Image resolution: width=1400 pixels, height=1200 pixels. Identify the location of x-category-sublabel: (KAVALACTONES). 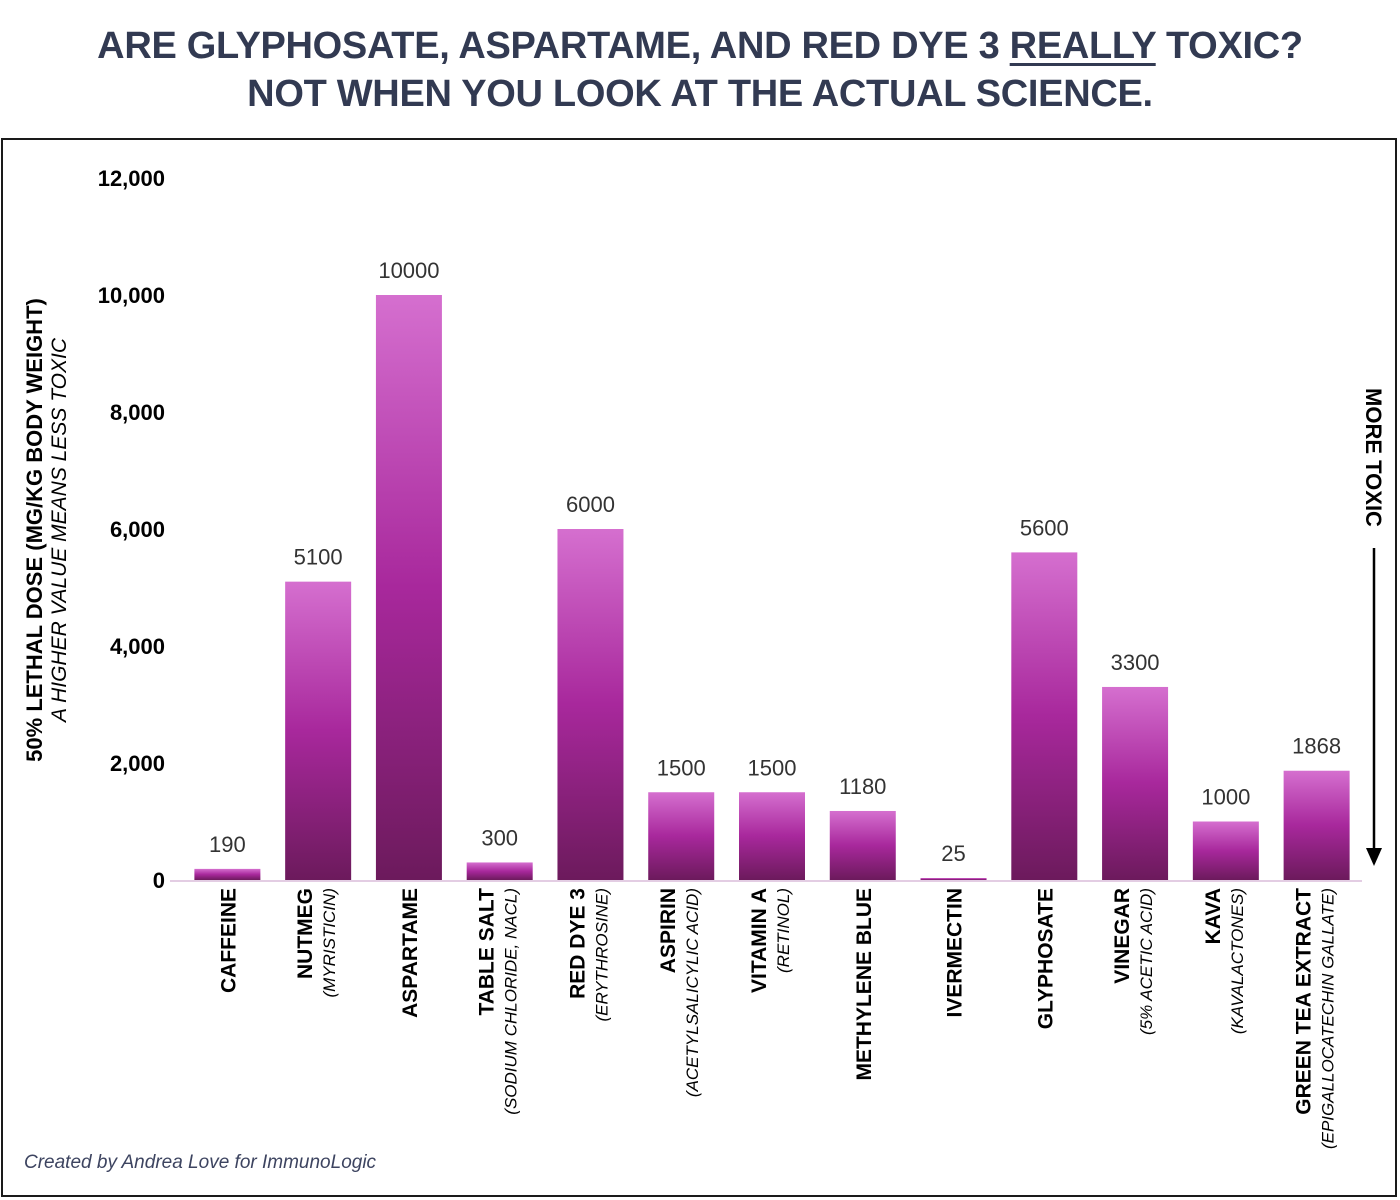
(1237, 961).